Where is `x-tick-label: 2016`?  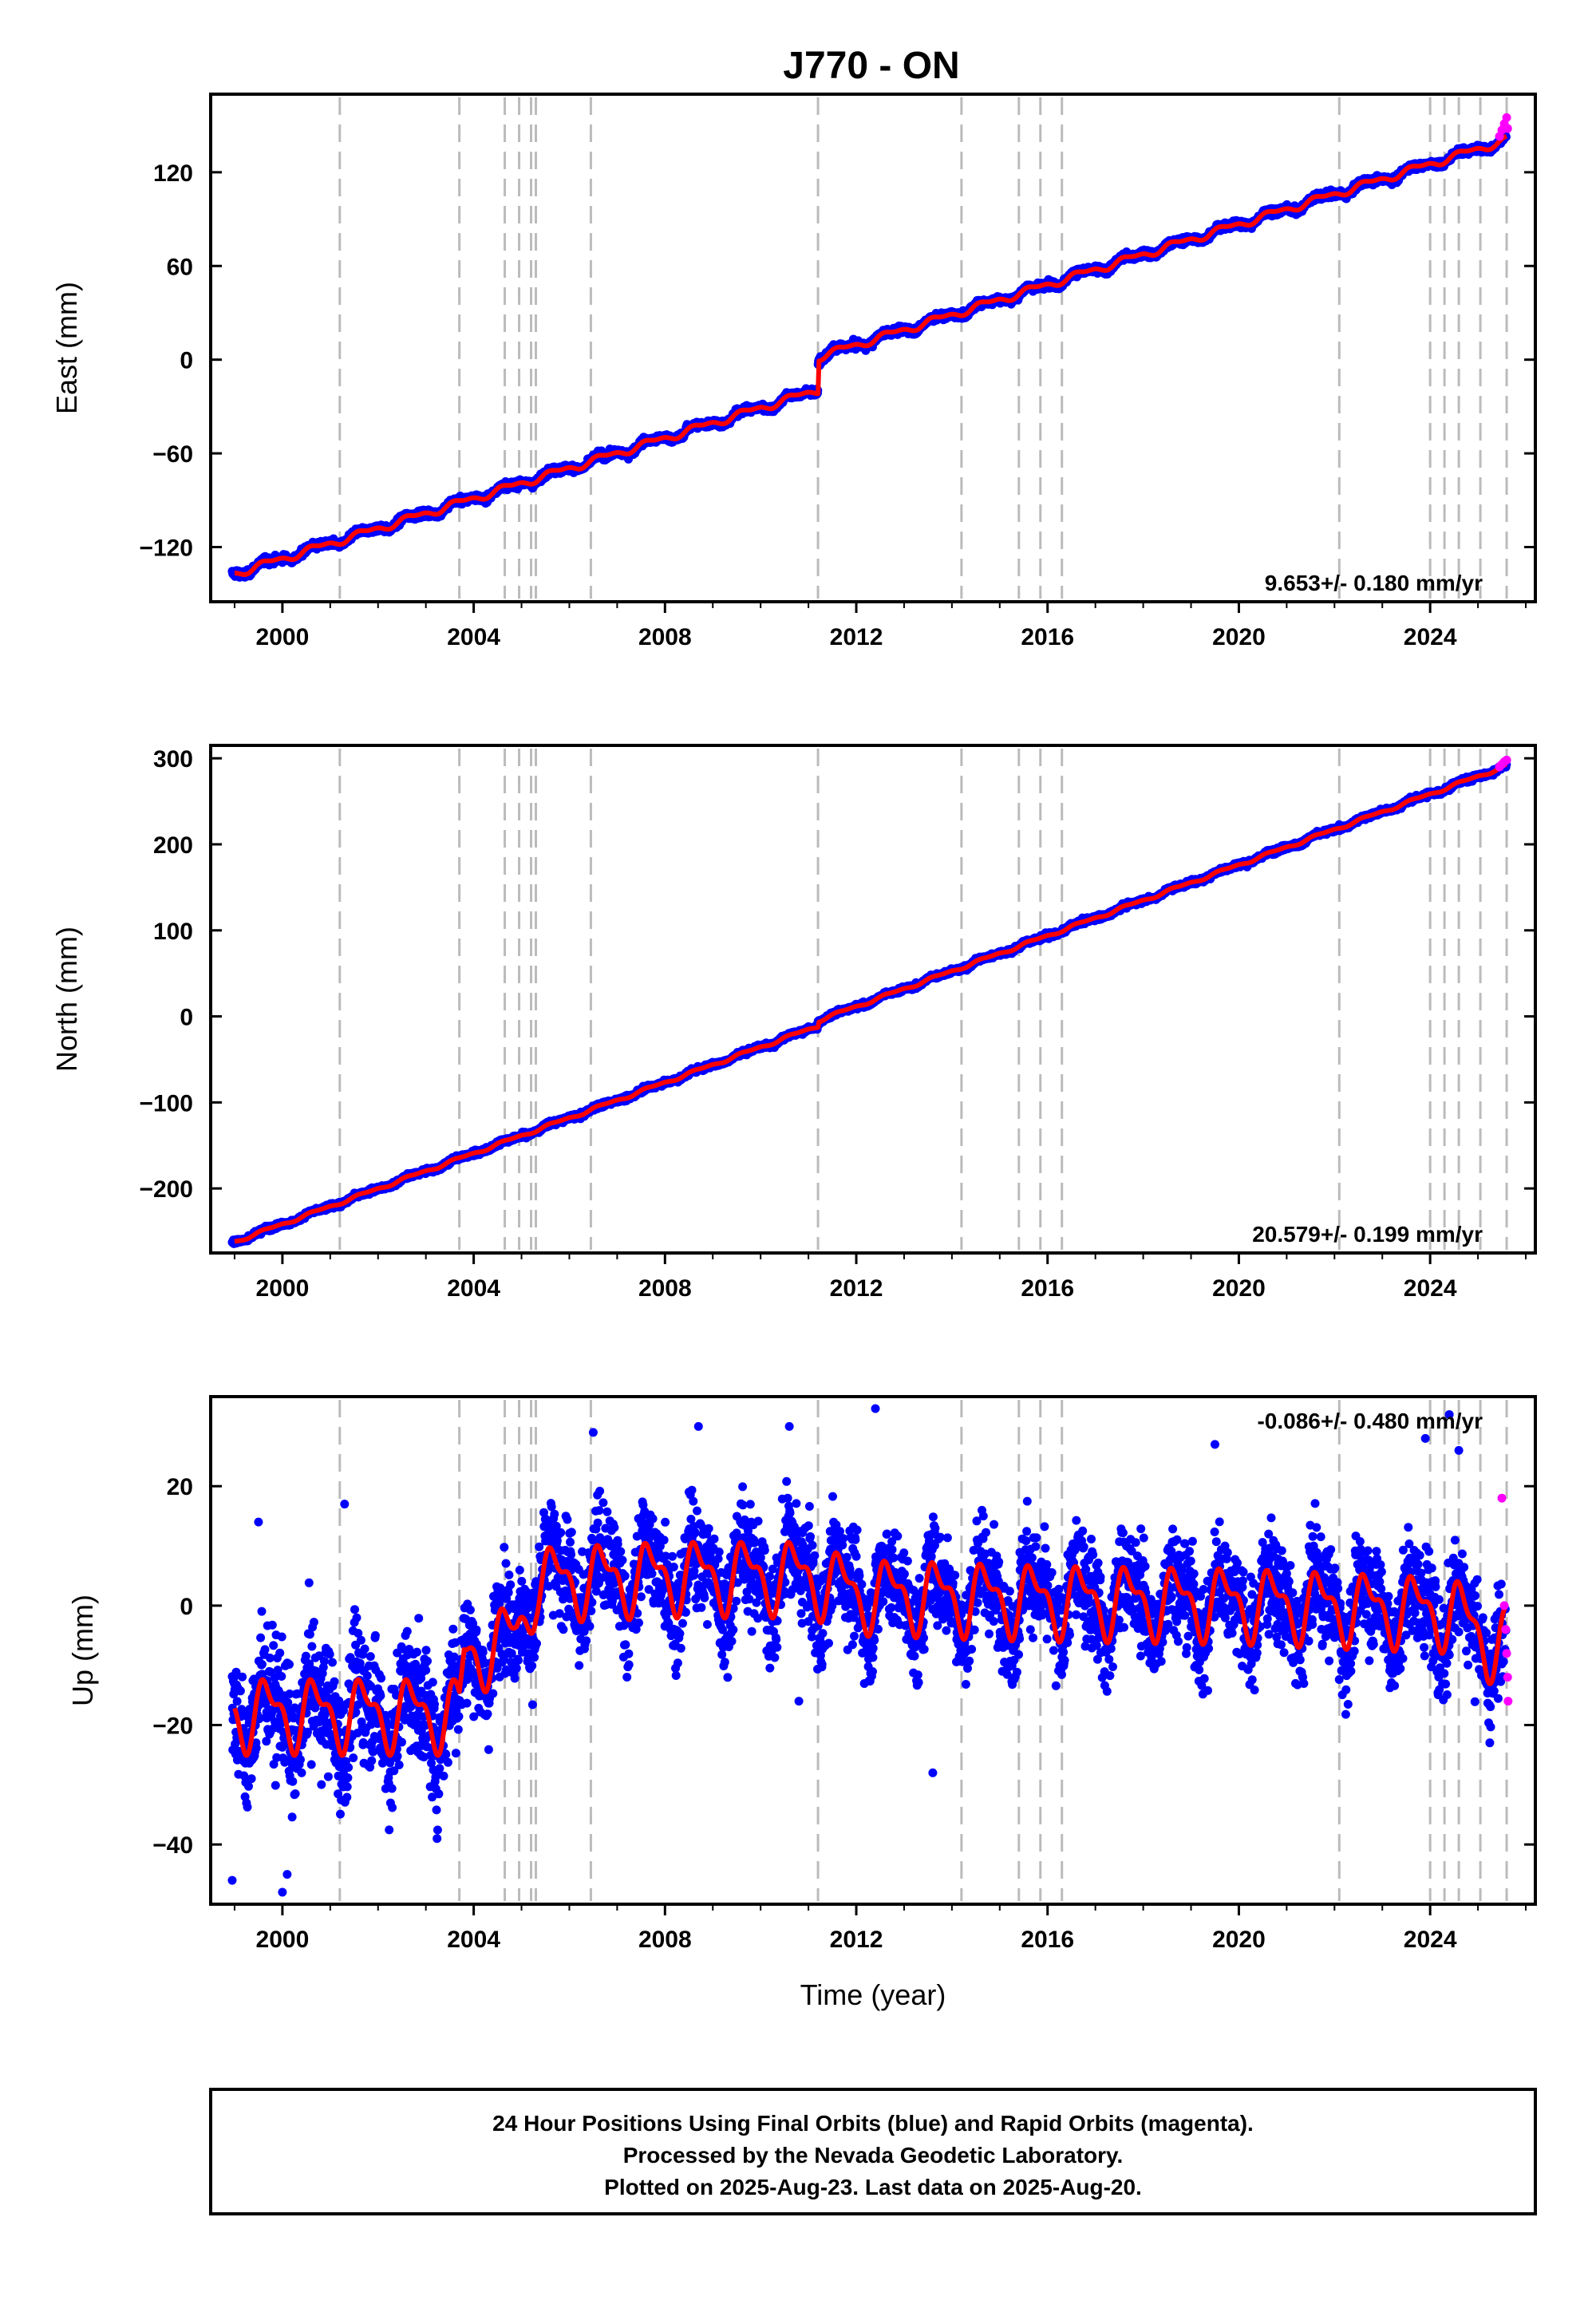 x-tick-label: 2016 is located at coordinates (1047, 637).